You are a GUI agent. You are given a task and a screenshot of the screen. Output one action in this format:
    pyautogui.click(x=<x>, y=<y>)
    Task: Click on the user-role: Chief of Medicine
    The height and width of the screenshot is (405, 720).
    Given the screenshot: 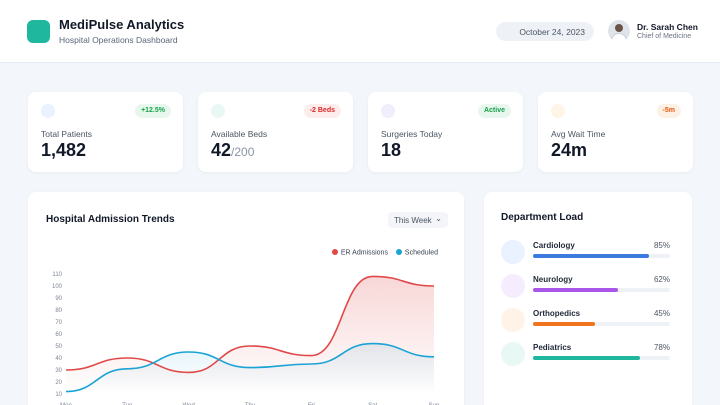 What is the action you would take?
    pyautogui.click(x=664, y=36)
    